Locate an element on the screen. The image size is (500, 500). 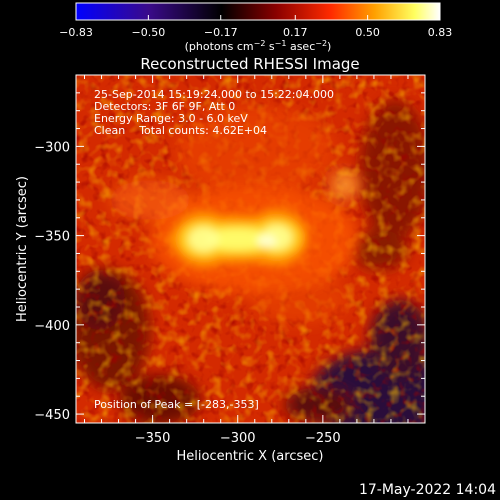
annotation-detectors: Detectors: 3F 6F 9F, Att 0 is located at coordinates (164, 106).